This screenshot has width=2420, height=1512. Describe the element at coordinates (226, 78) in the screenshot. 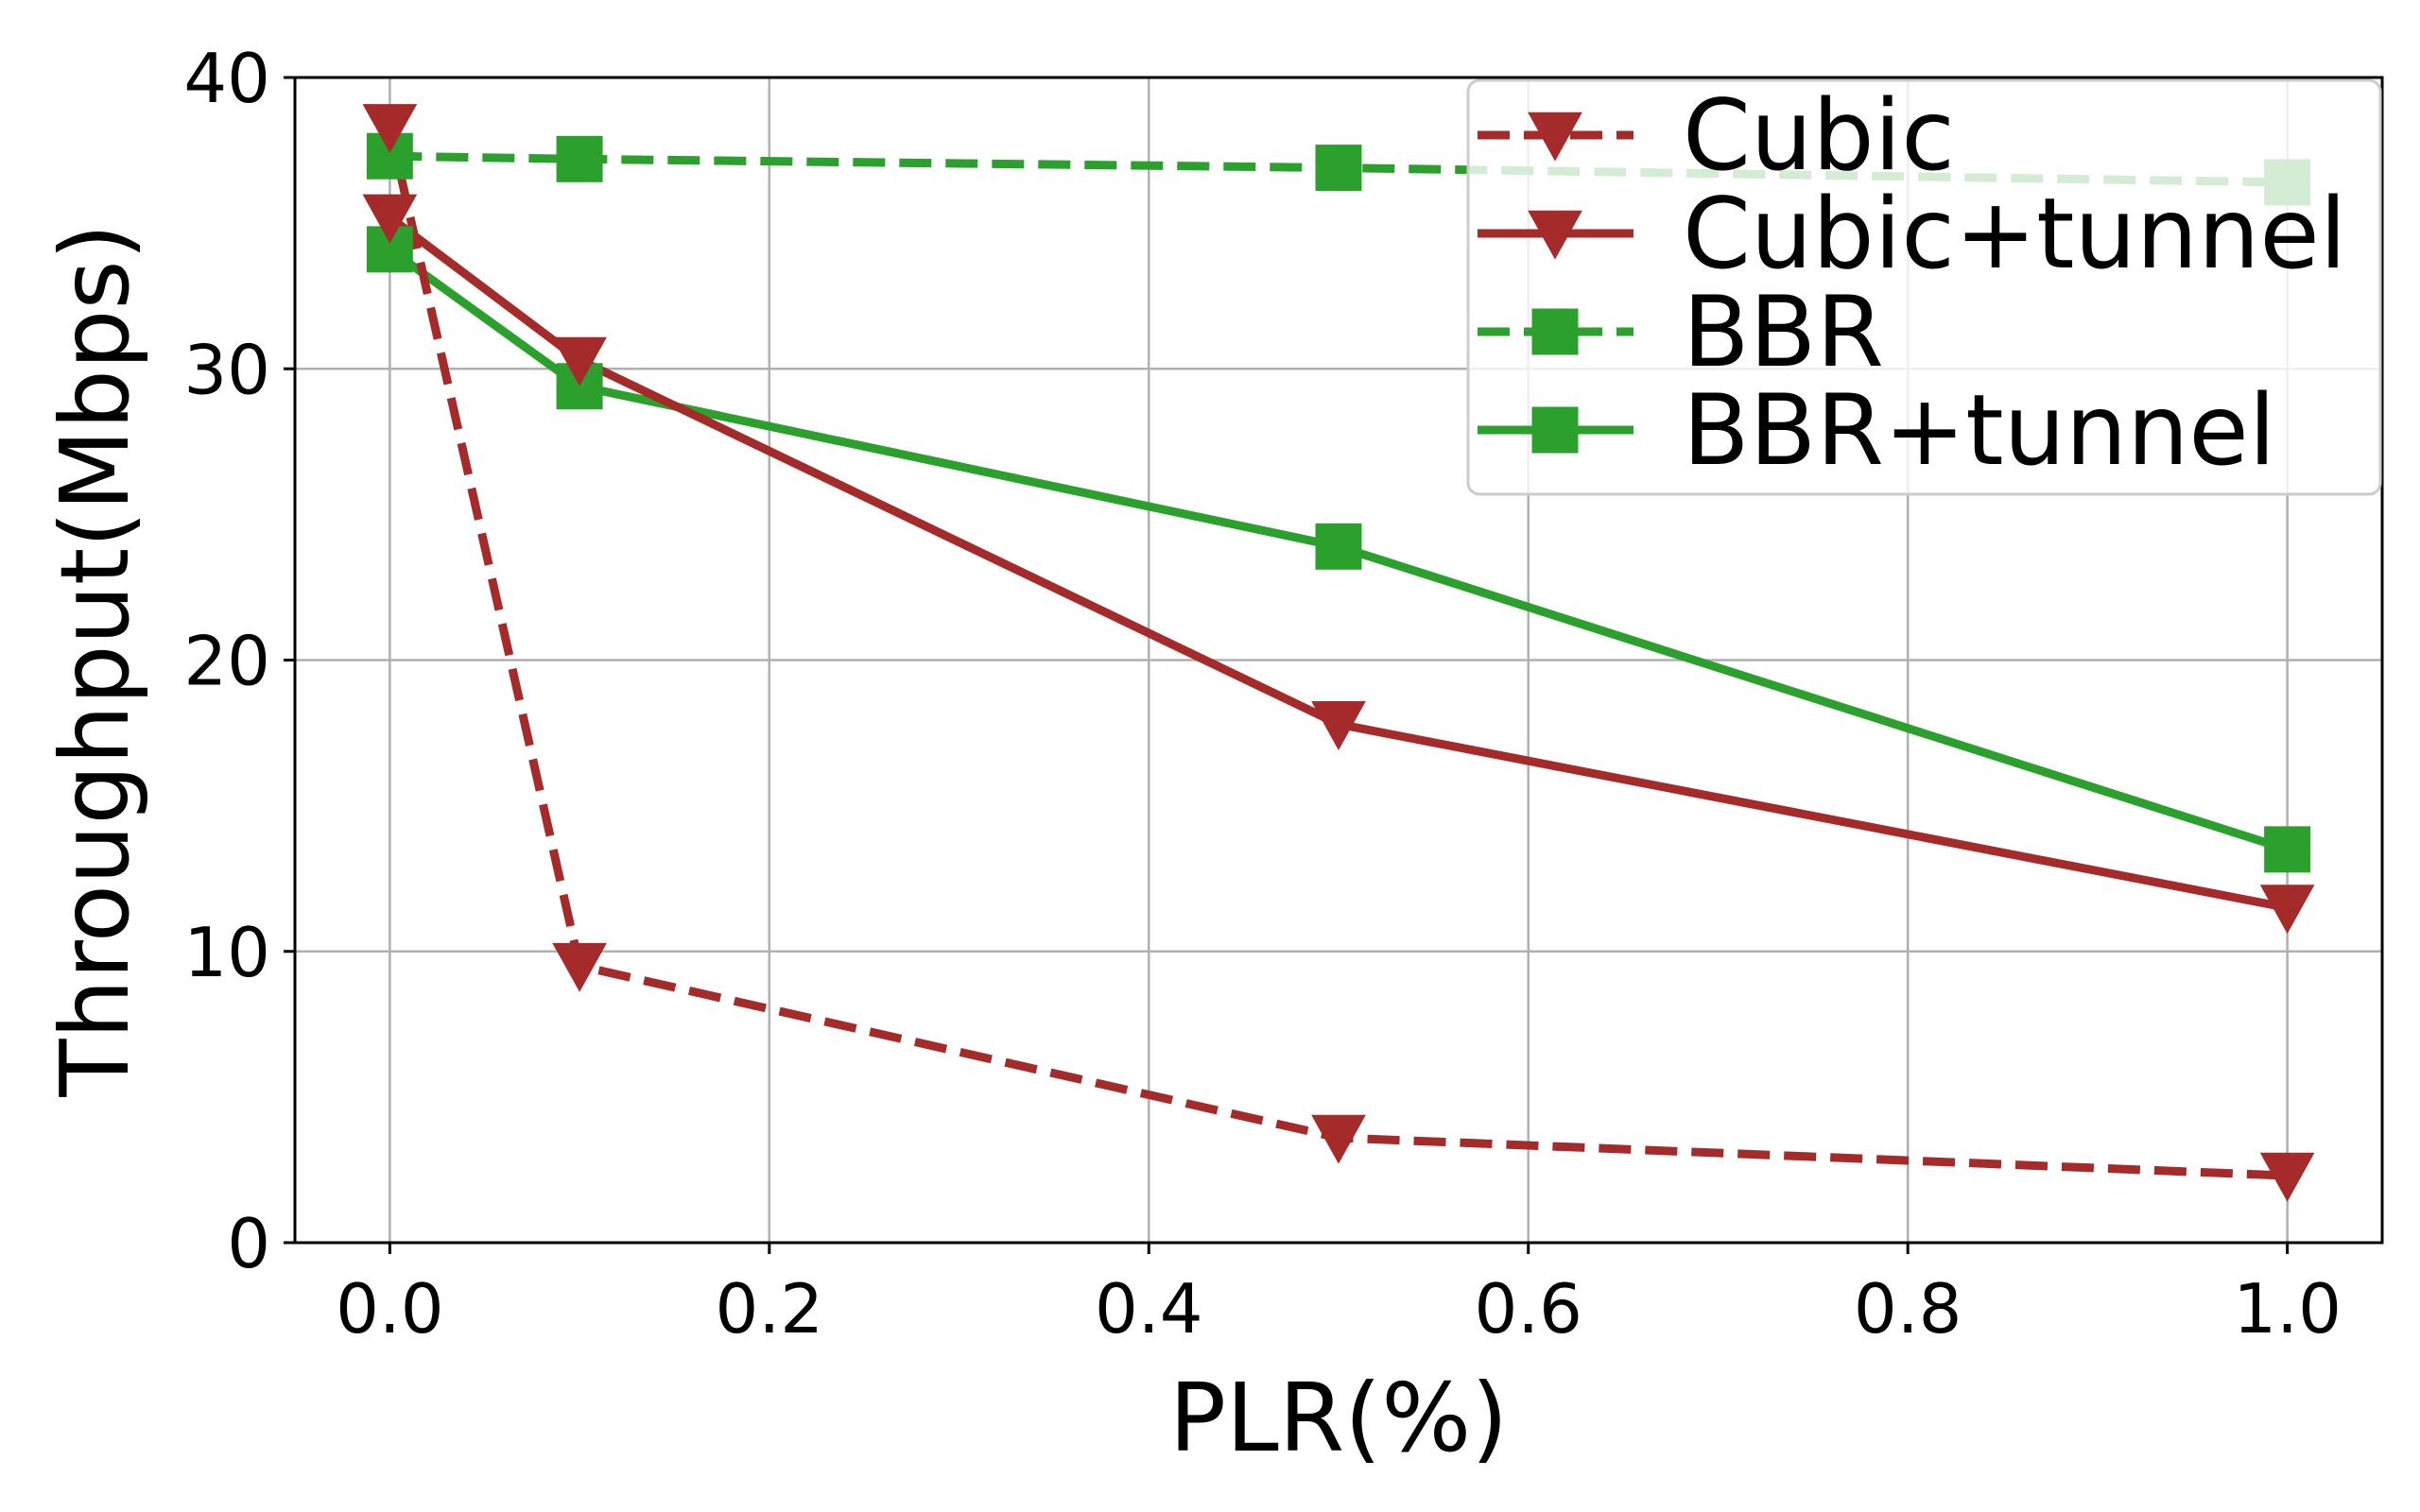

I see `y-tick-label: 40` at that location.